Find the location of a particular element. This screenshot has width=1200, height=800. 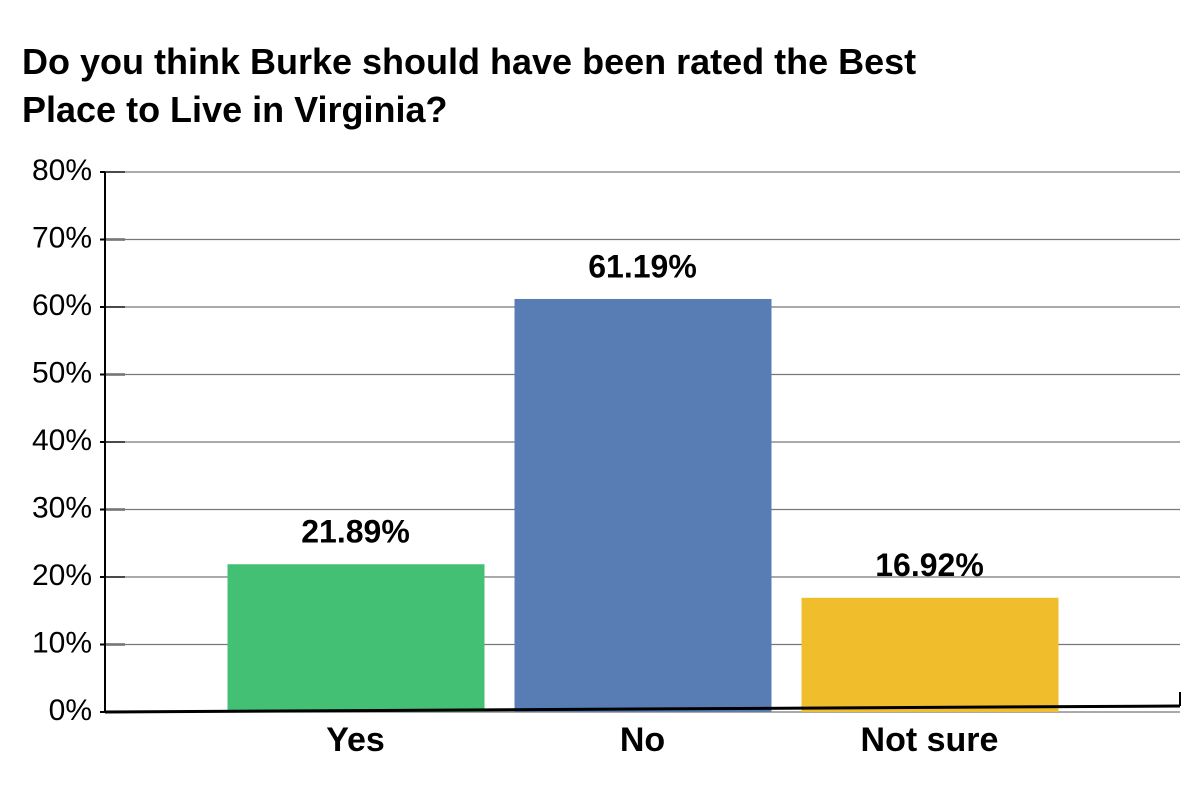

value-label: 21.89% is located at coordinates (355, 532).